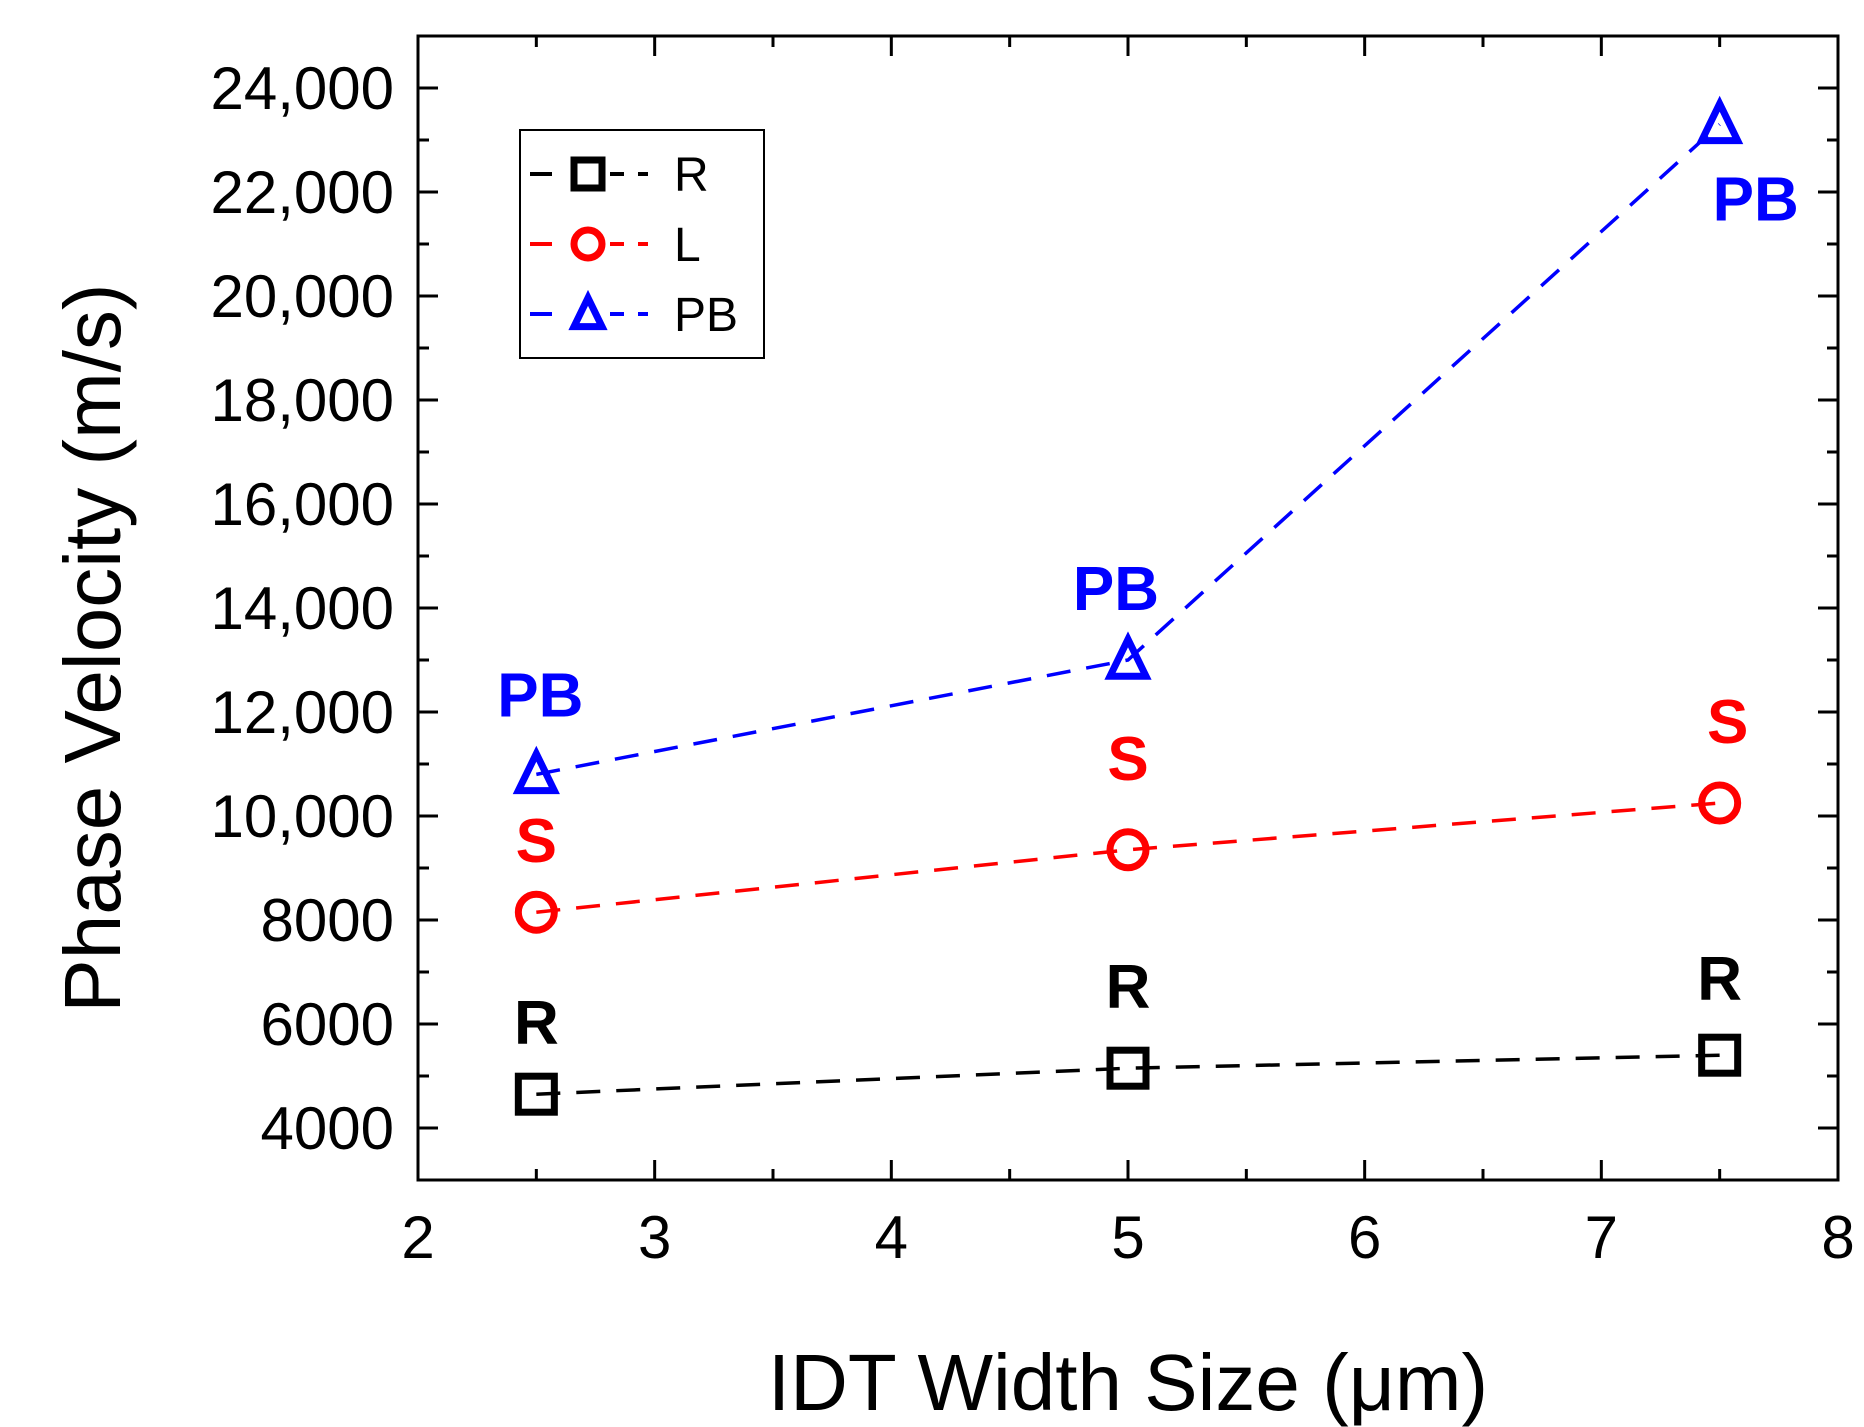 The width and height of the screenshot is (1864, 1427). I want to click on legend-label-l: L, so click(687, 245).